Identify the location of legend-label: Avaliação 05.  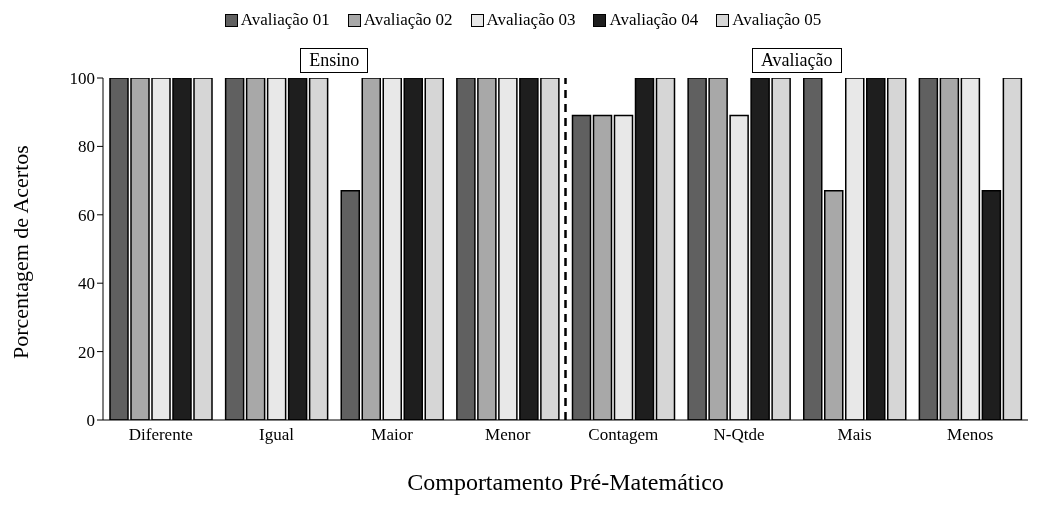
(776, 20).